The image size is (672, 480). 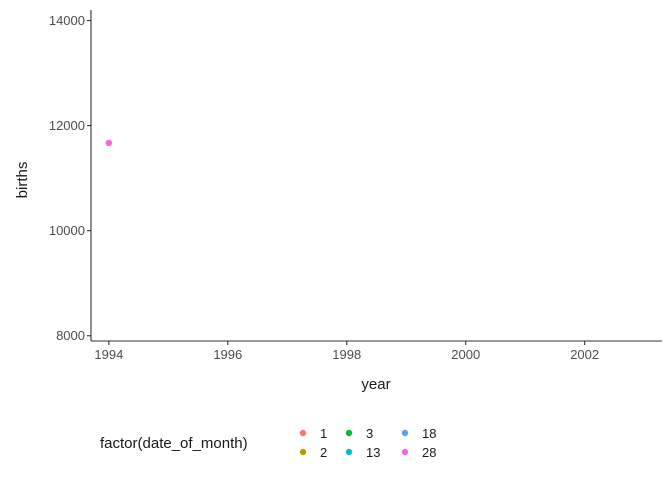 I want to click on legend-label: 3, so click(x=369, y=433).